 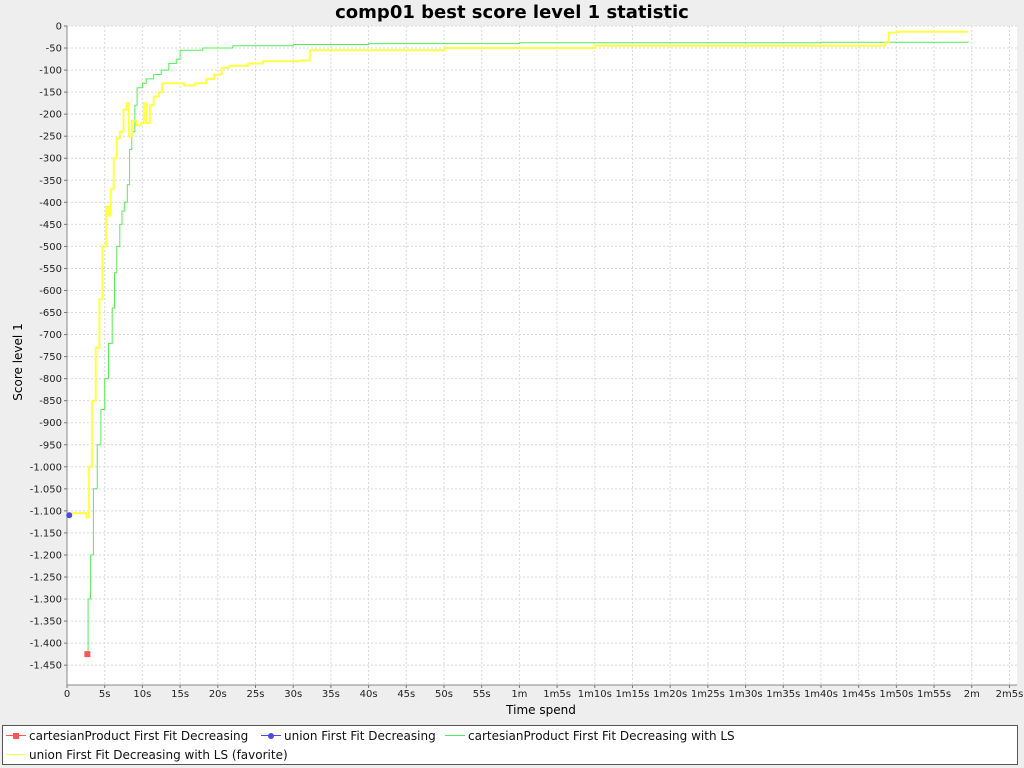 I want to click on y-tick-label: -1.050, so click(x=46, y=489).